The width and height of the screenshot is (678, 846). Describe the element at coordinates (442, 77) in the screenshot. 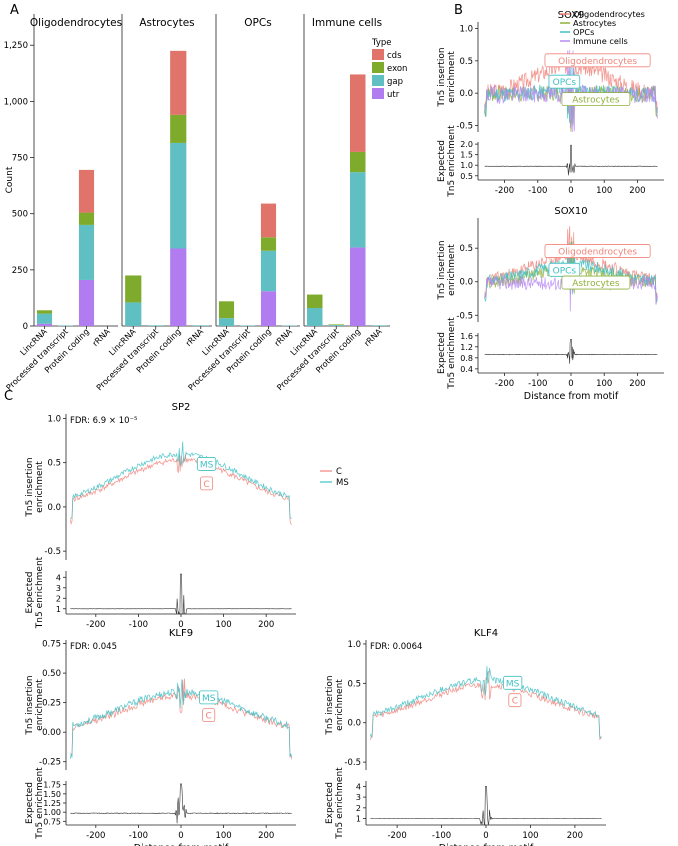

I see `y-axis-title-line1: Tn5 insertion` at that location.